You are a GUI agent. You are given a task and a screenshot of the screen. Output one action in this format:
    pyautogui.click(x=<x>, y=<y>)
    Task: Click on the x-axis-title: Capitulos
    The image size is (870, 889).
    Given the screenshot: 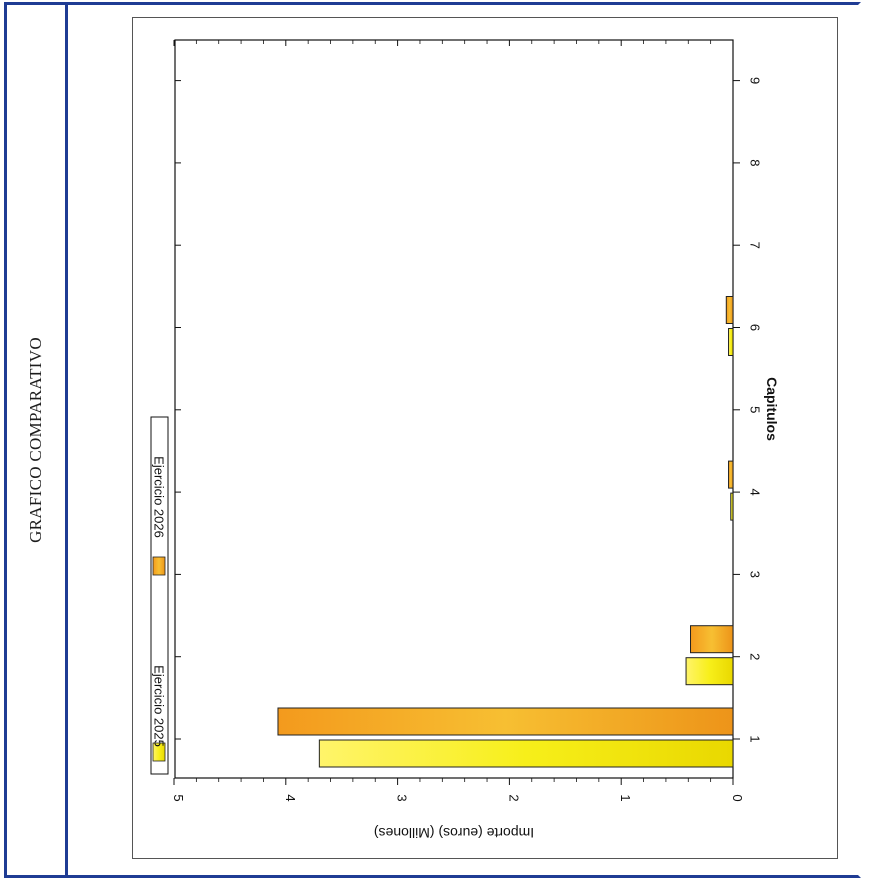 What is the action you would take?
    pyautogui.click(x=772, y=409)
    